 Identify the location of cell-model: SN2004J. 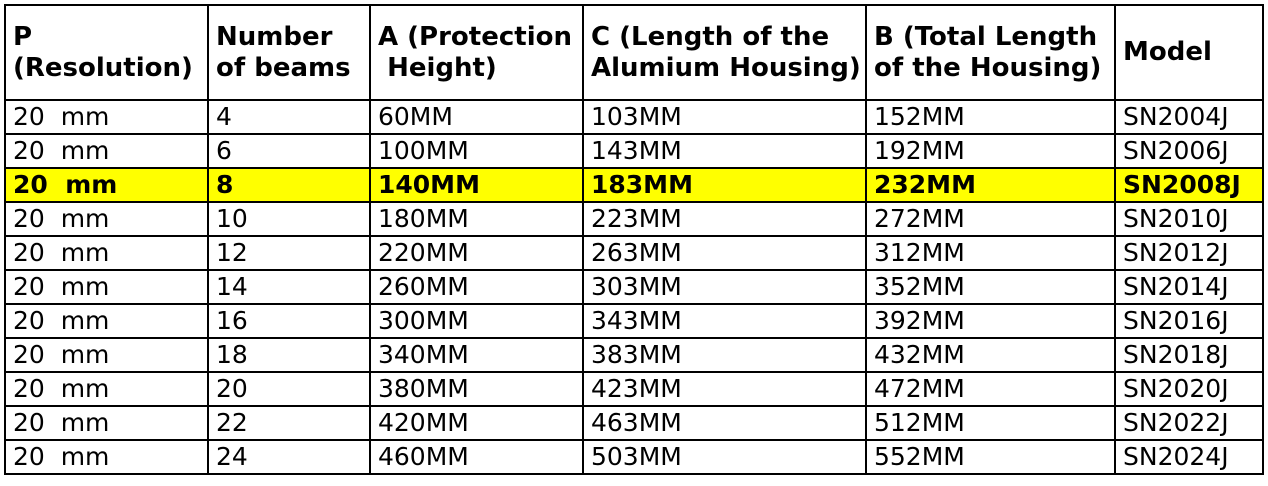
(1189, 117).